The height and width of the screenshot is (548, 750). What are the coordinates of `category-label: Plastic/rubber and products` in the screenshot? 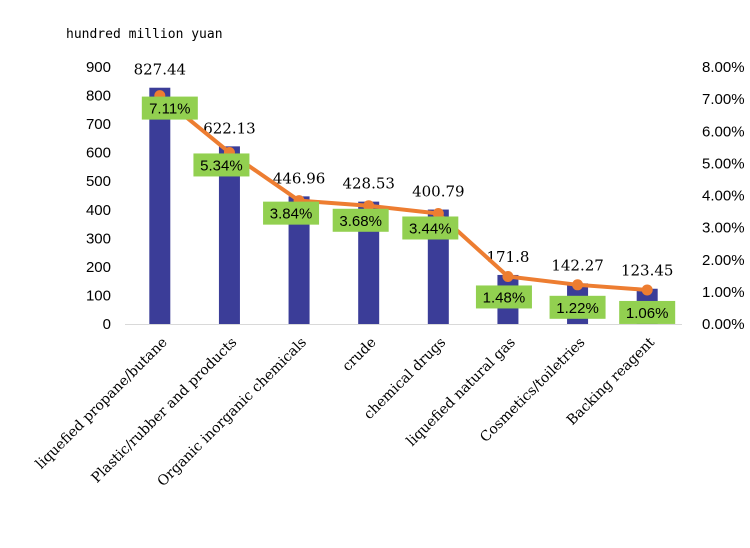 It's located at (164, 411).